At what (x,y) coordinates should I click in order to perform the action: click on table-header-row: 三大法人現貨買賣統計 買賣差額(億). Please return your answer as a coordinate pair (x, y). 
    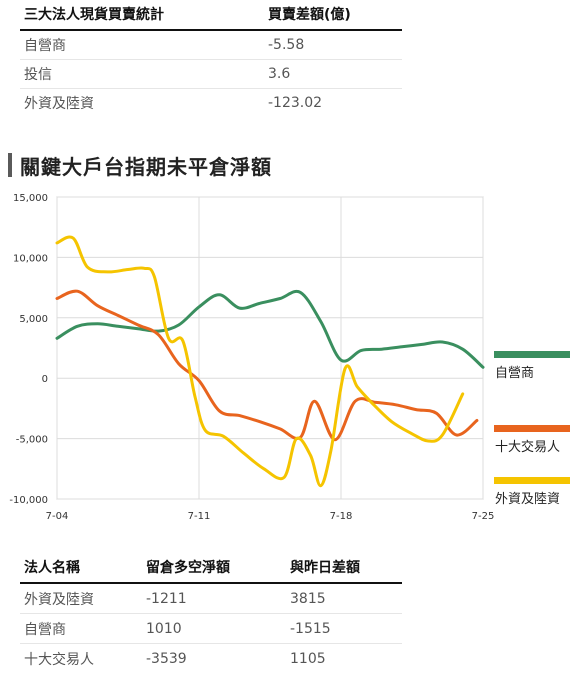
    Looking at the image, I should click on (211, 16).